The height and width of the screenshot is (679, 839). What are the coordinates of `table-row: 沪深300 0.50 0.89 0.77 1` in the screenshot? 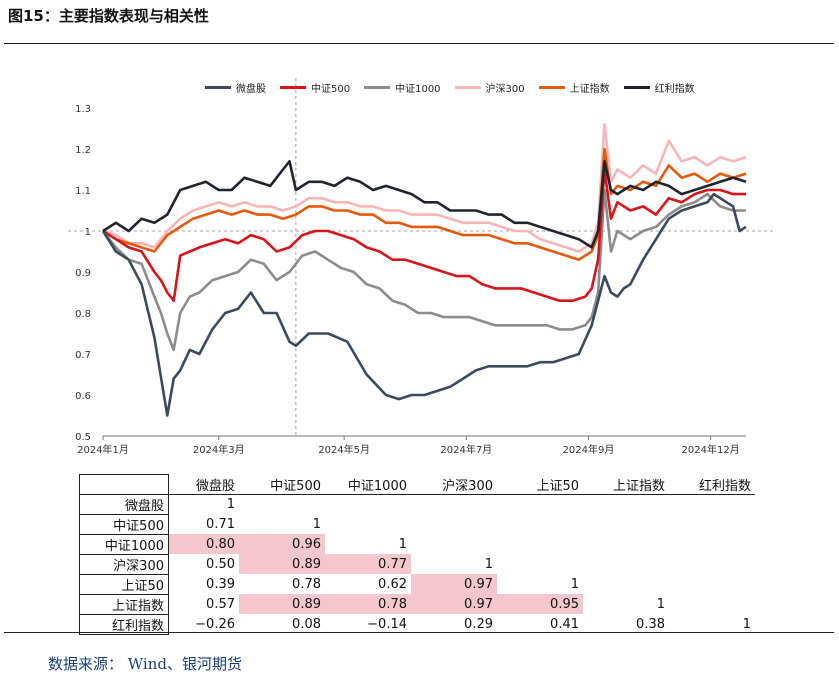 It's located at (417, 564).